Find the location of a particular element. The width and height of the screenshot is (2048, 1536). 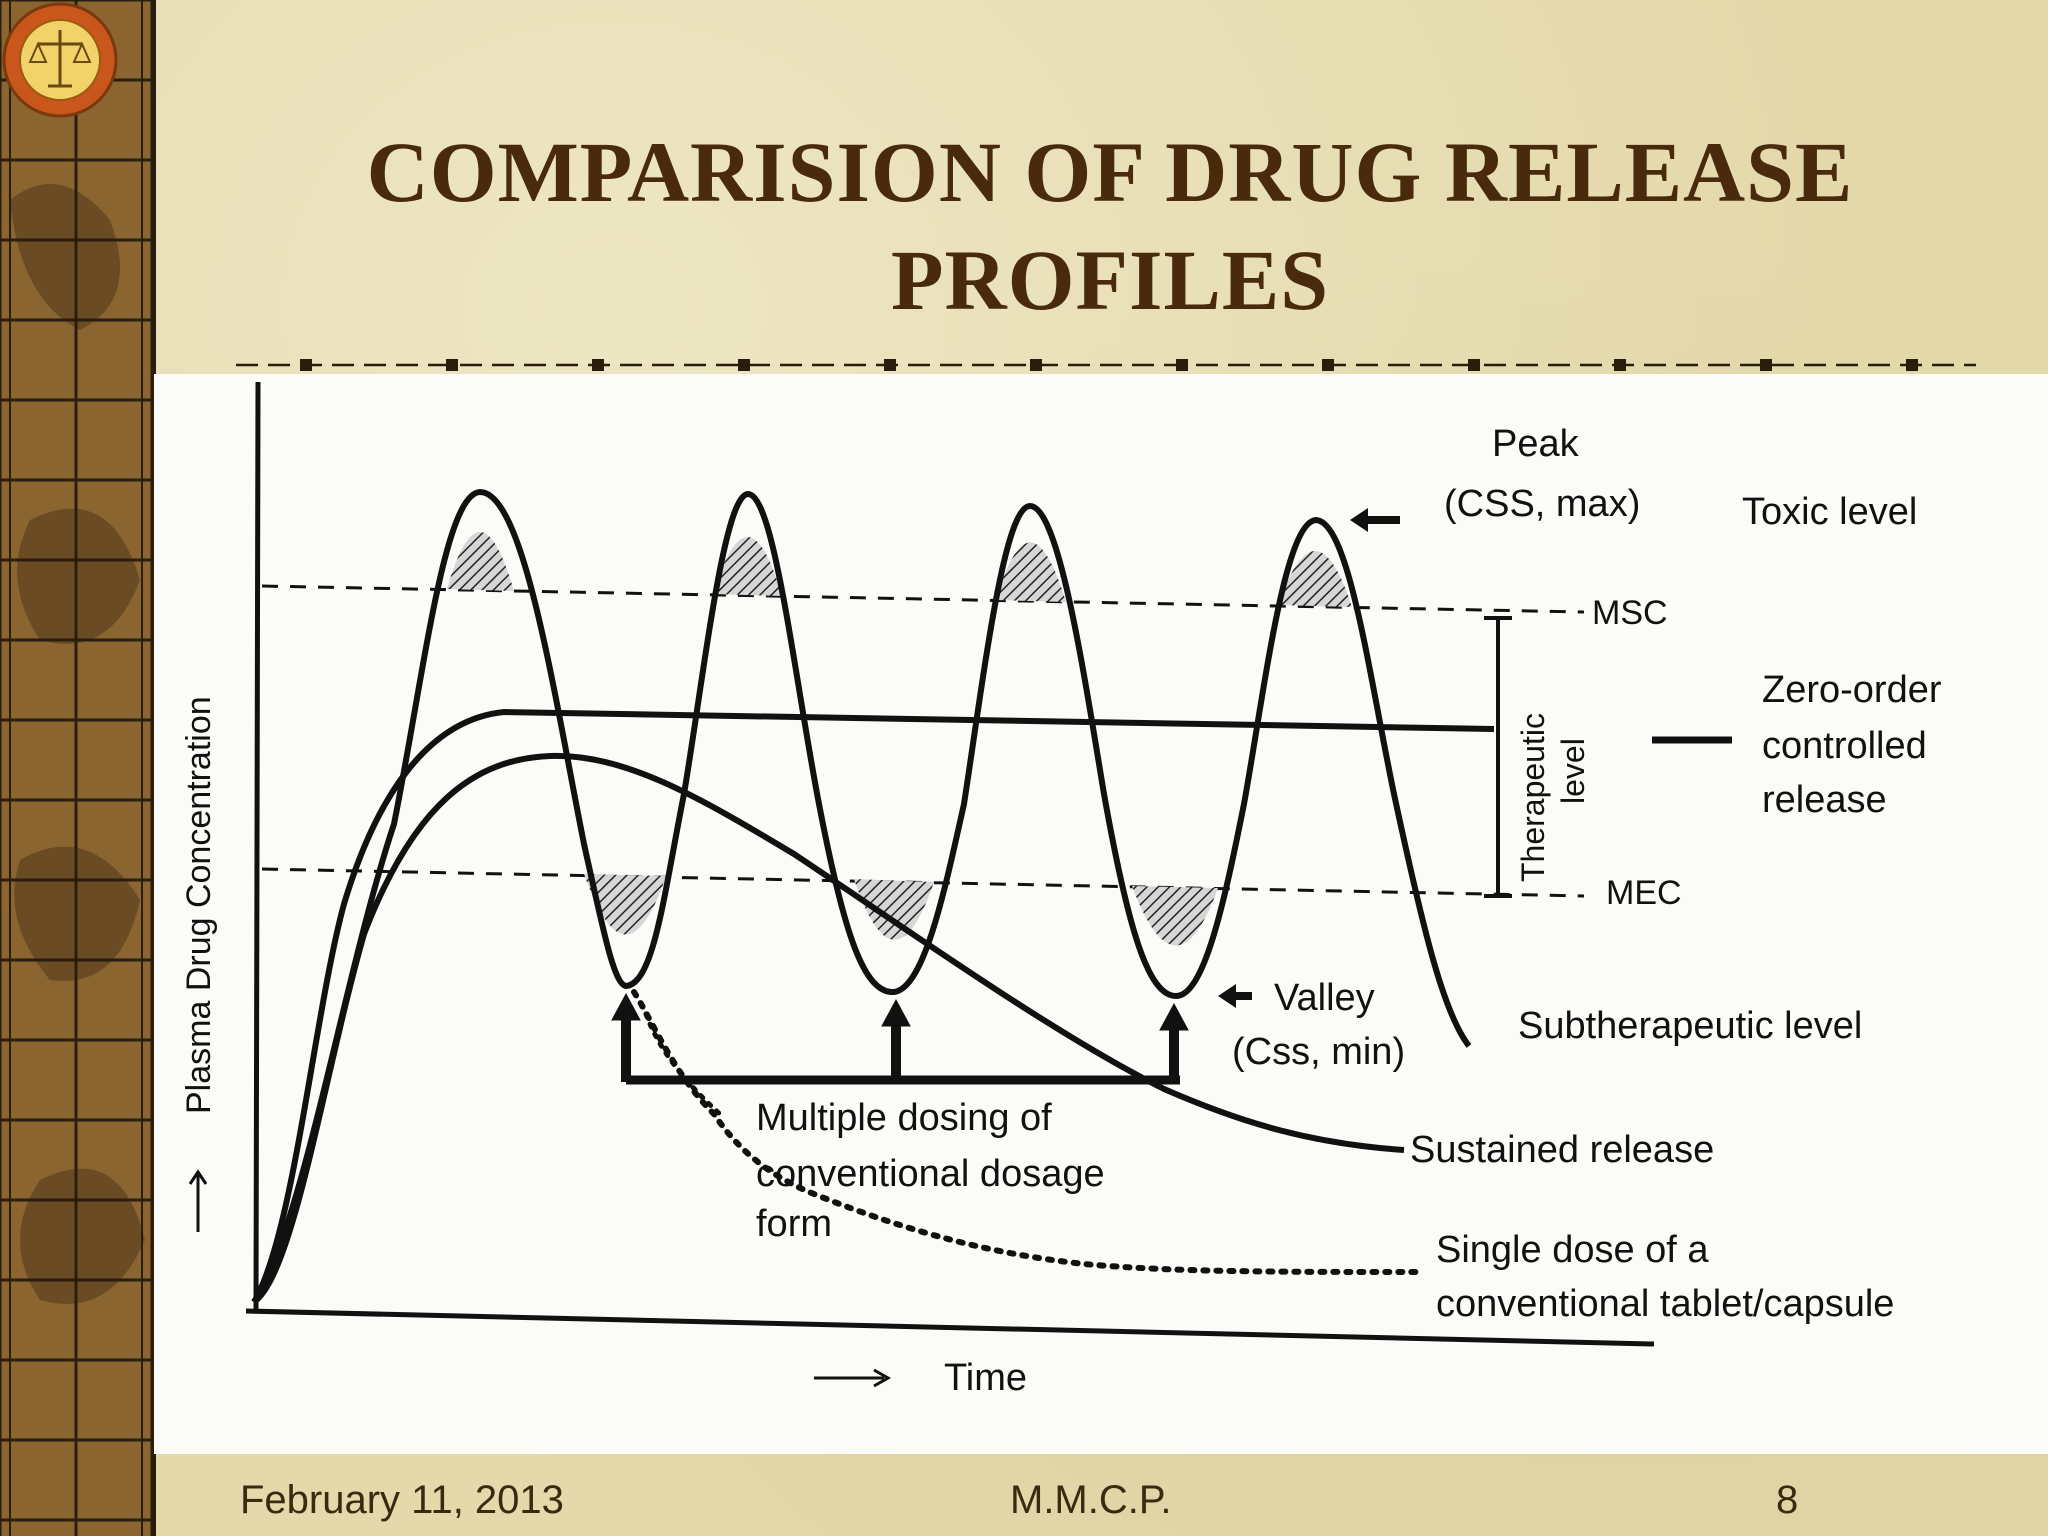

sustained-release-label: Sustained release is located at coordinates (1562, 1150).